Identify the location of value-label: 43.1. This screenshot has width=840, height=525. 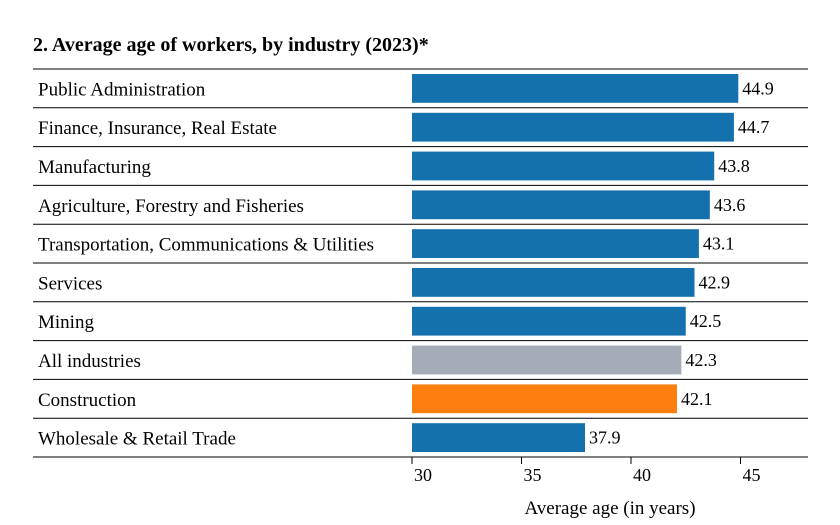
(719, 244).